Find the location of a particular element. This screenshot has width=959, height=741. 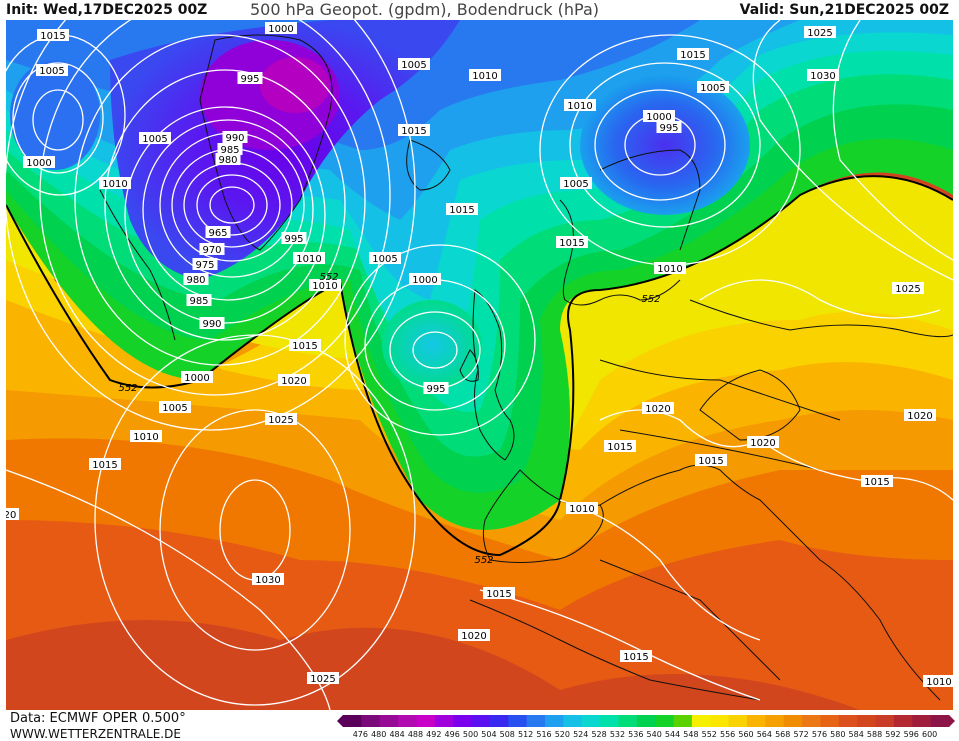

scale-value: 496 is located at coordinates (452, 734).